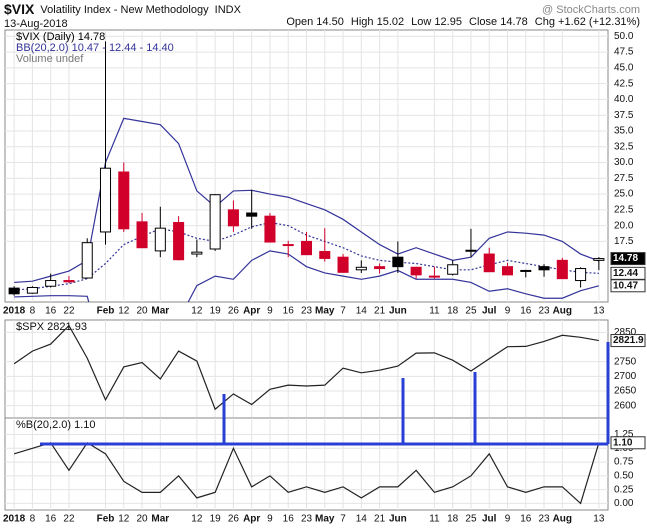 The height and width of the screenshot is (529, 647). What do you see at coordinates (591, 10) in the screenshot?
I see `credit: @ StockCharts.com` at bounding box center [591, 10].